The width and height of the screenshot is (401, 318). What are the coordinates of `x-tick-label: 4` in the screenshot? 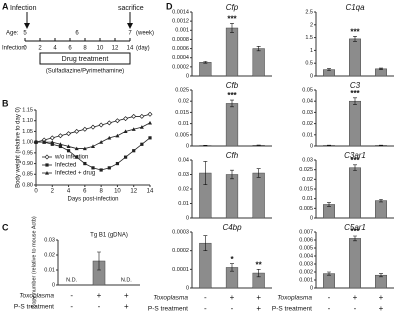 It's located at (69, 192).